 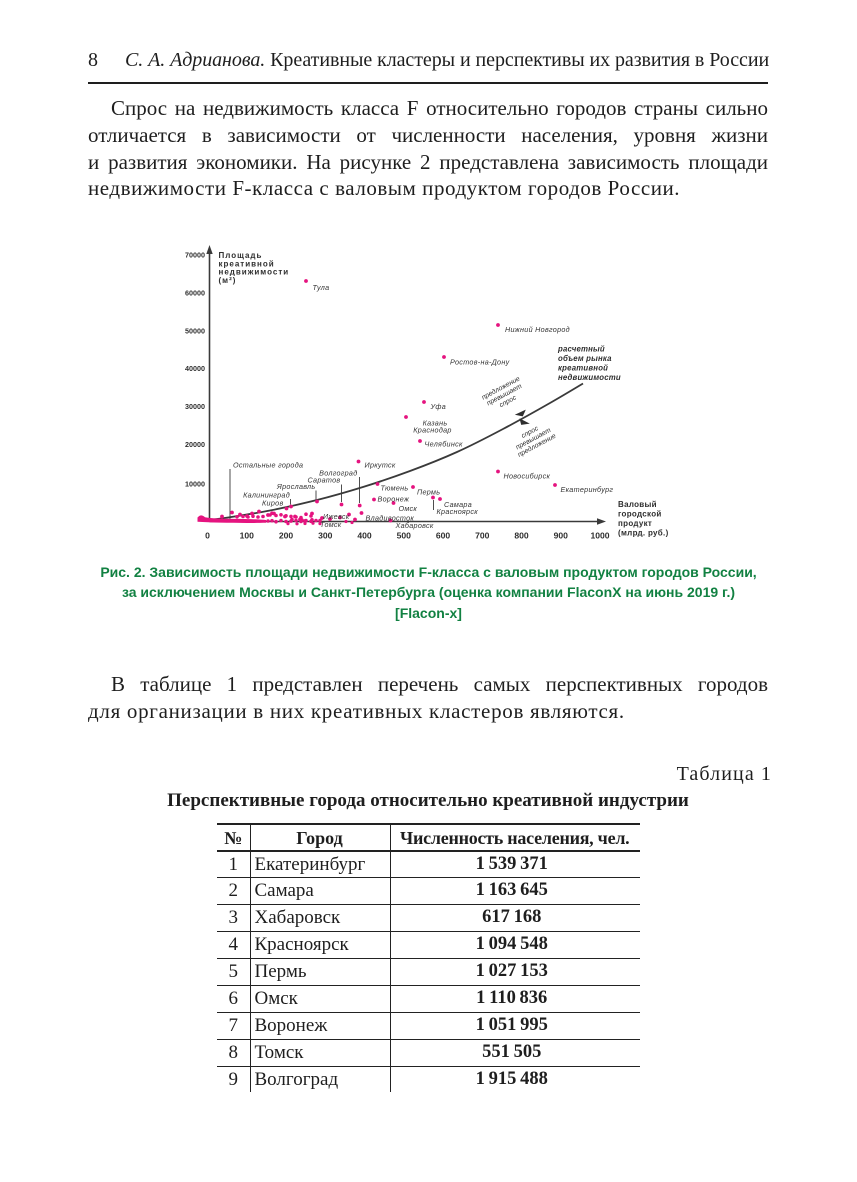 What do you see at coordinates (390, 518) in the screenshot?
I see `svg-text: Владивосток` at bounding box center [390, 518].